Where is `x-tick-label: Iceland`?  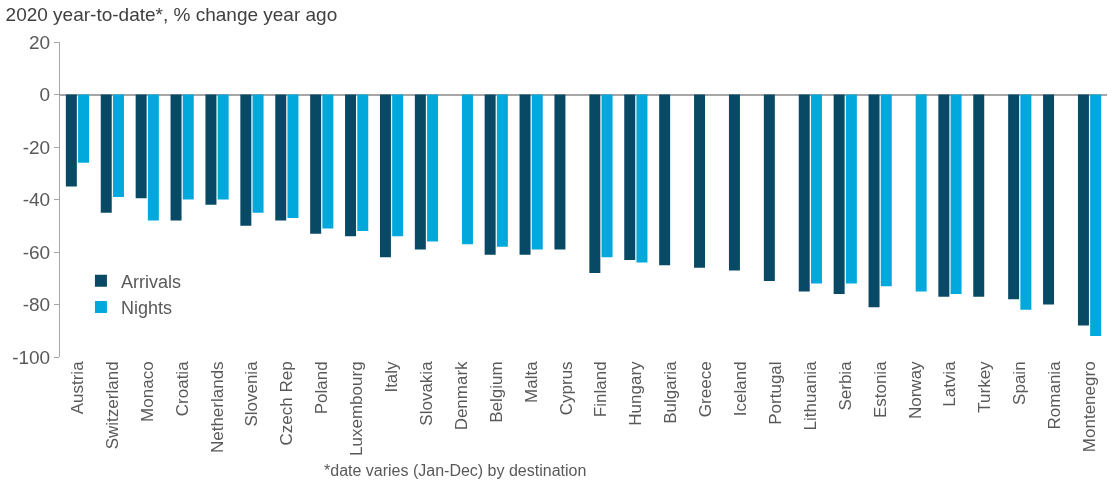 x-tick-label: Iceland is located at coordinates (741, 389).